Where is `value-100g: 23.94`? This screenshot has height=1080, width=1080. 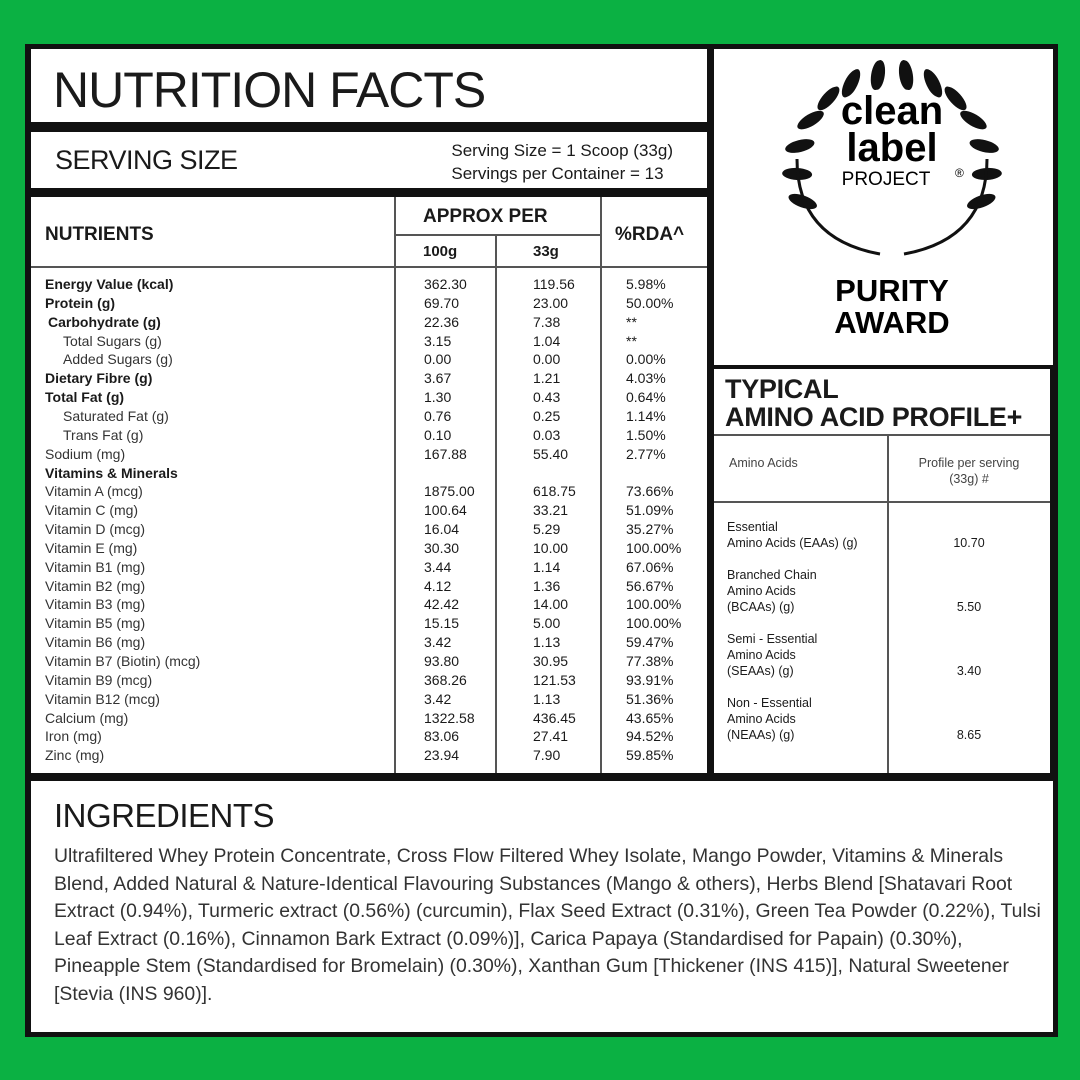
value-100g: 23.94 is located at coordinates (442, 755).